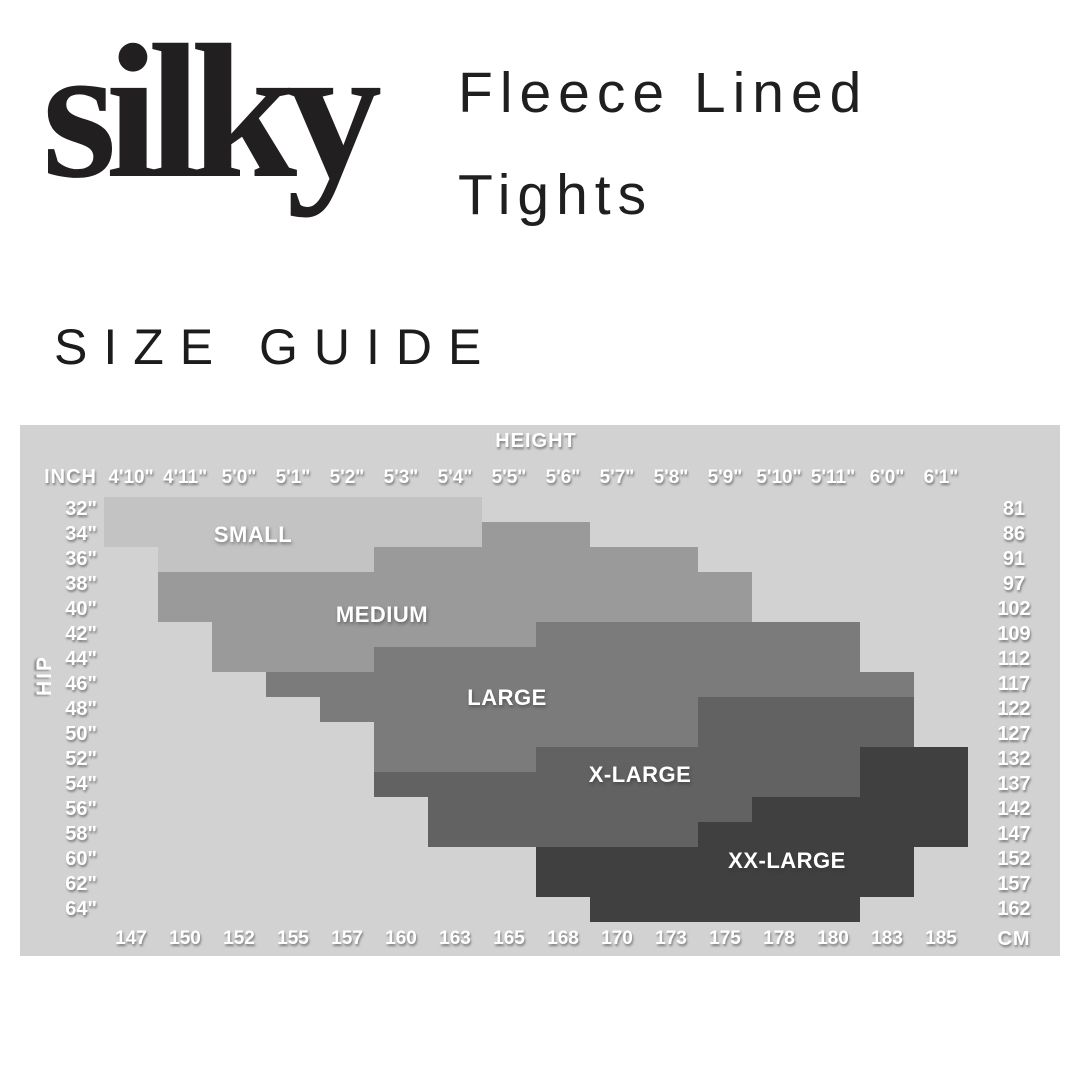  I want to click on size-guide-heading: SIZE GUIDE, so click(276, 347).